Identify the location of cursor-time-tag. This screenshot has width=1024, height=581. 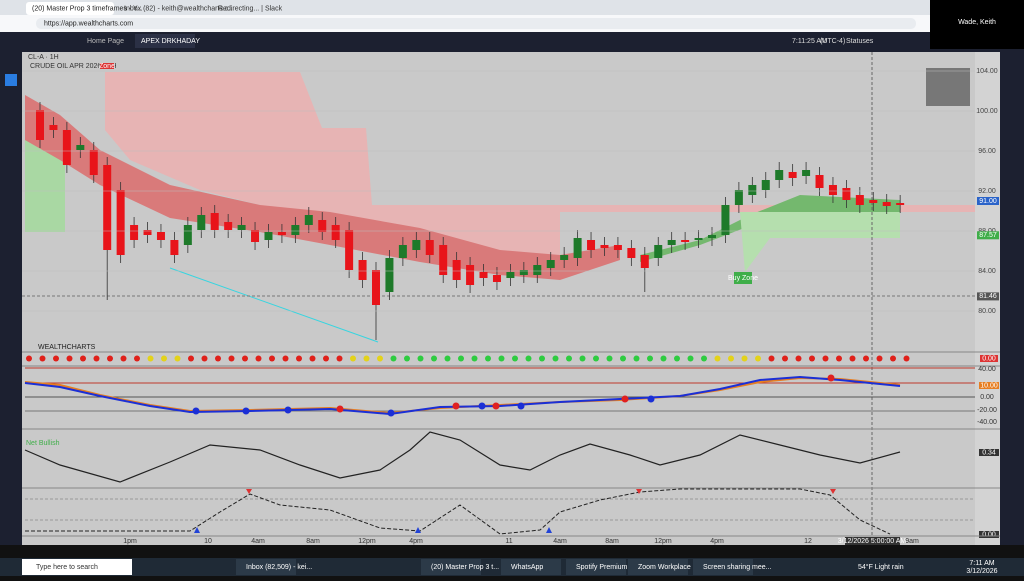
(872, 541).